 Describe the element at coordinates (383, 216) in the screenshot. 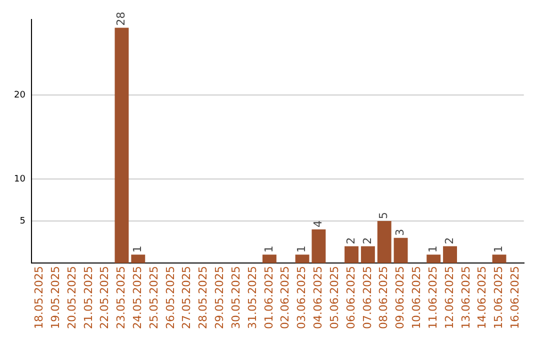

I see `data-label: 5` at that location.